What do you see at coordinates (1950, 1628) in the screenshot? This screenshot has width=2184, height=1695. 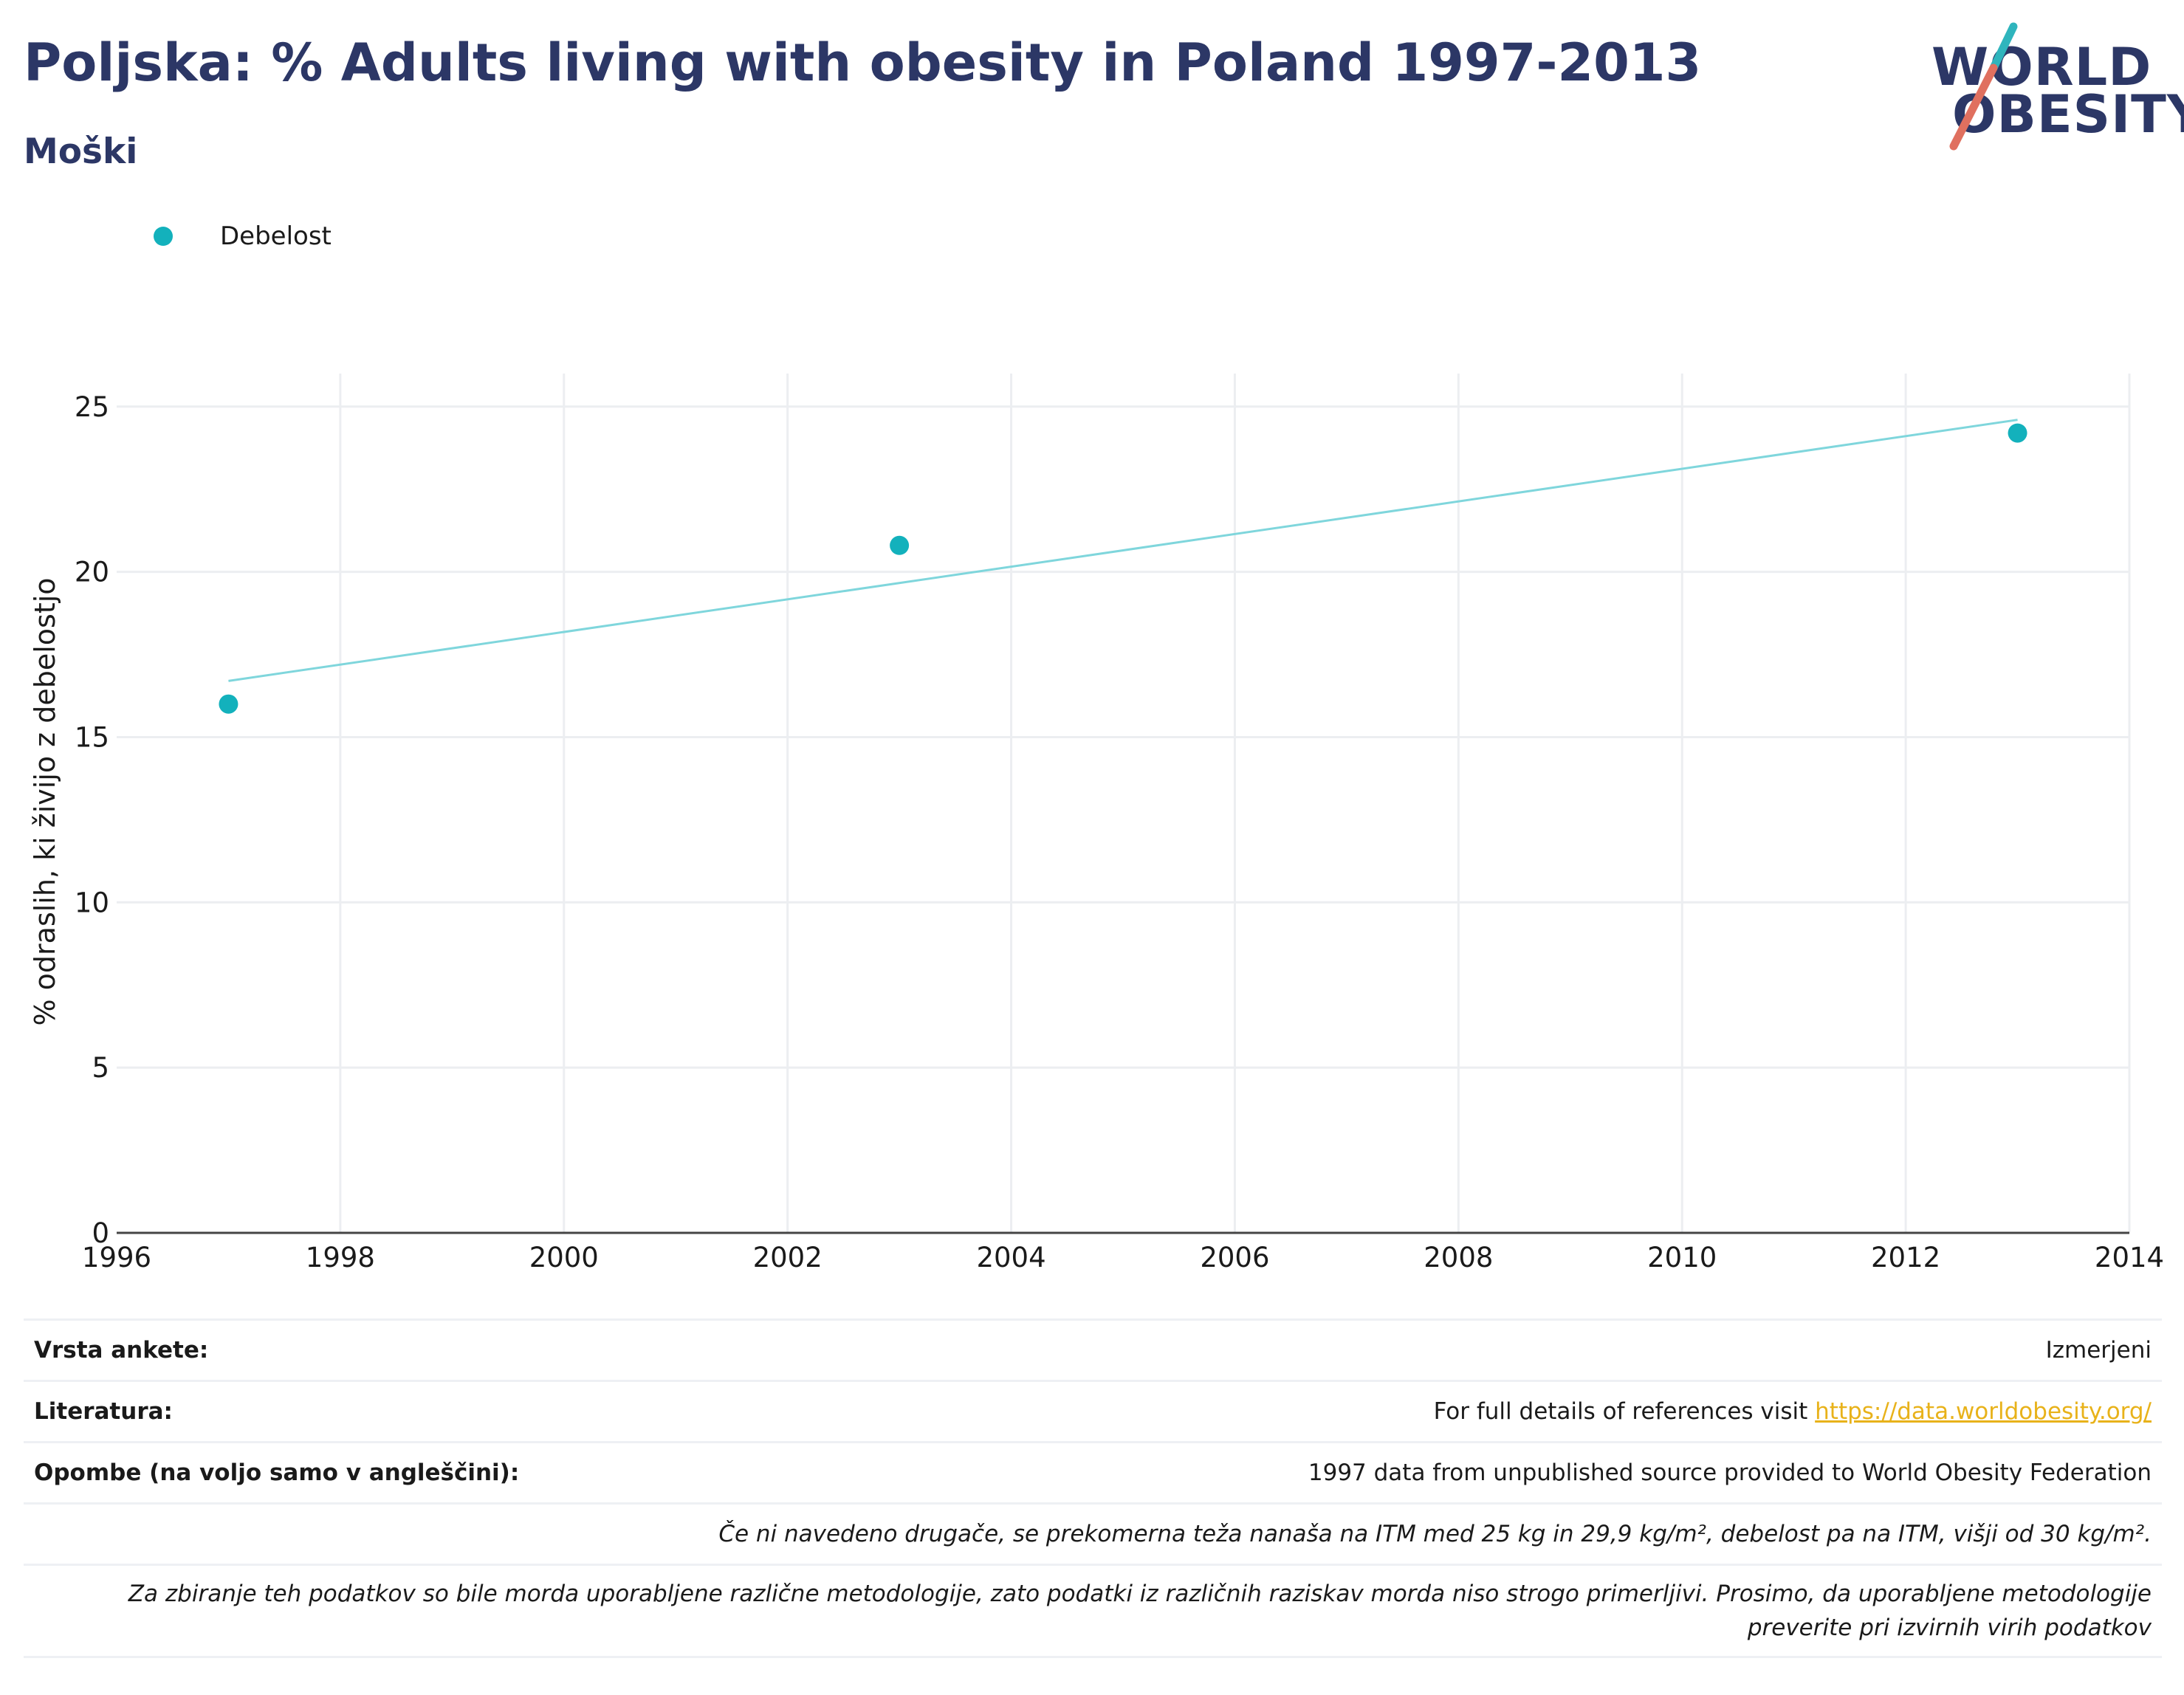 I see `methodology-note-line2: preverite pri izvirnih virih podatkov` at bounding box center [1950, 1628].